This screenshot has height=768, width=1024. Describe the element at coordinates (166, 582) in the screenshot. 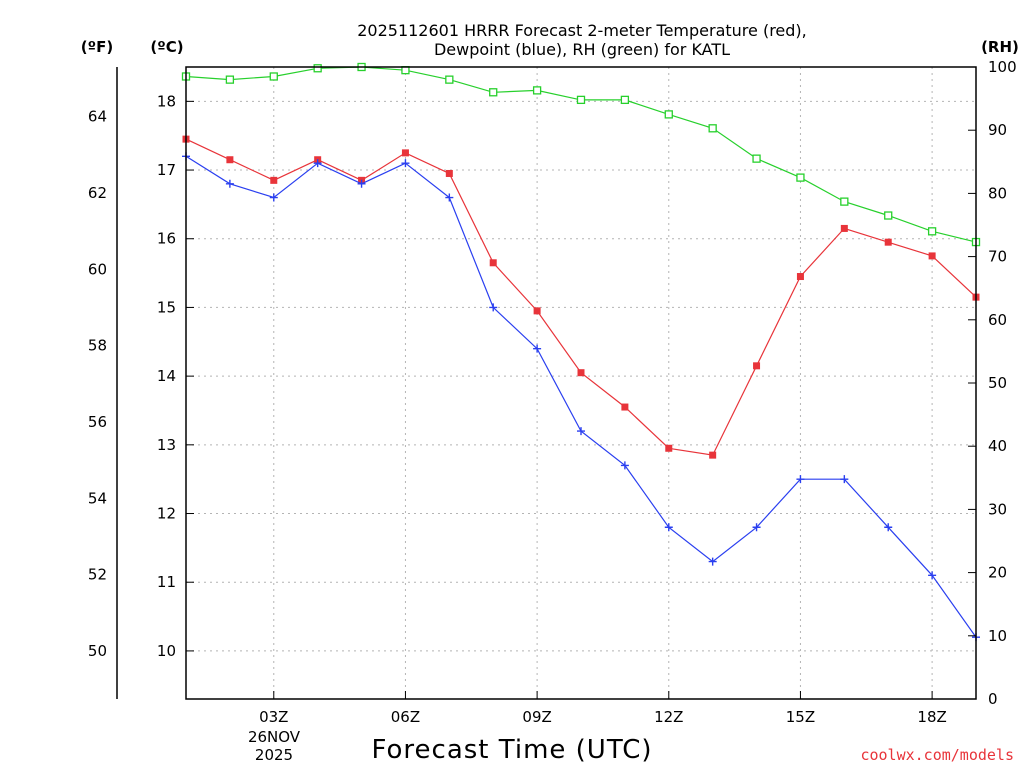

I see `celsius-tick-label: 11` at that location.